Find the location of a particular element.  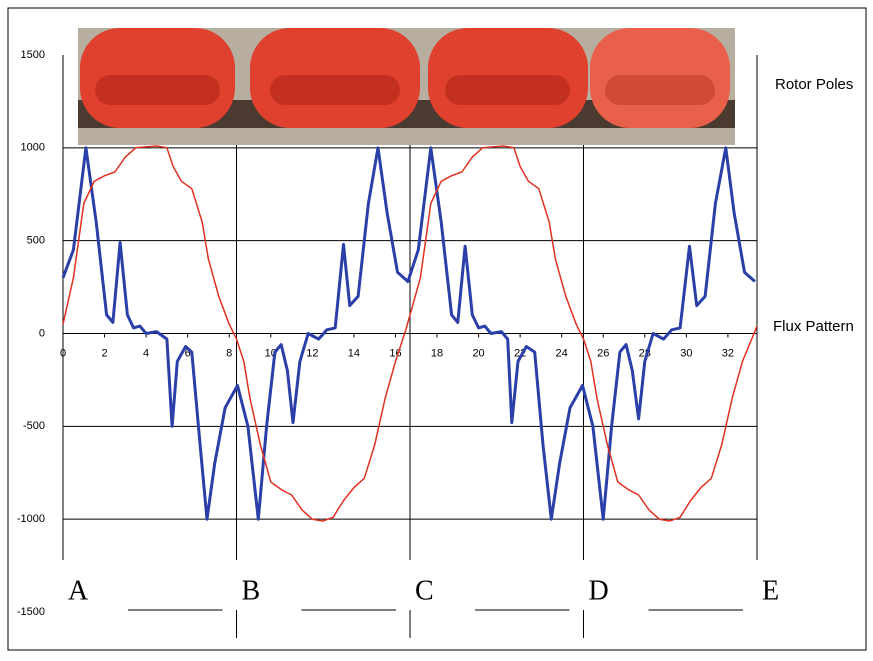

x-tick-label: 14 is located at coordinates (354, 353).